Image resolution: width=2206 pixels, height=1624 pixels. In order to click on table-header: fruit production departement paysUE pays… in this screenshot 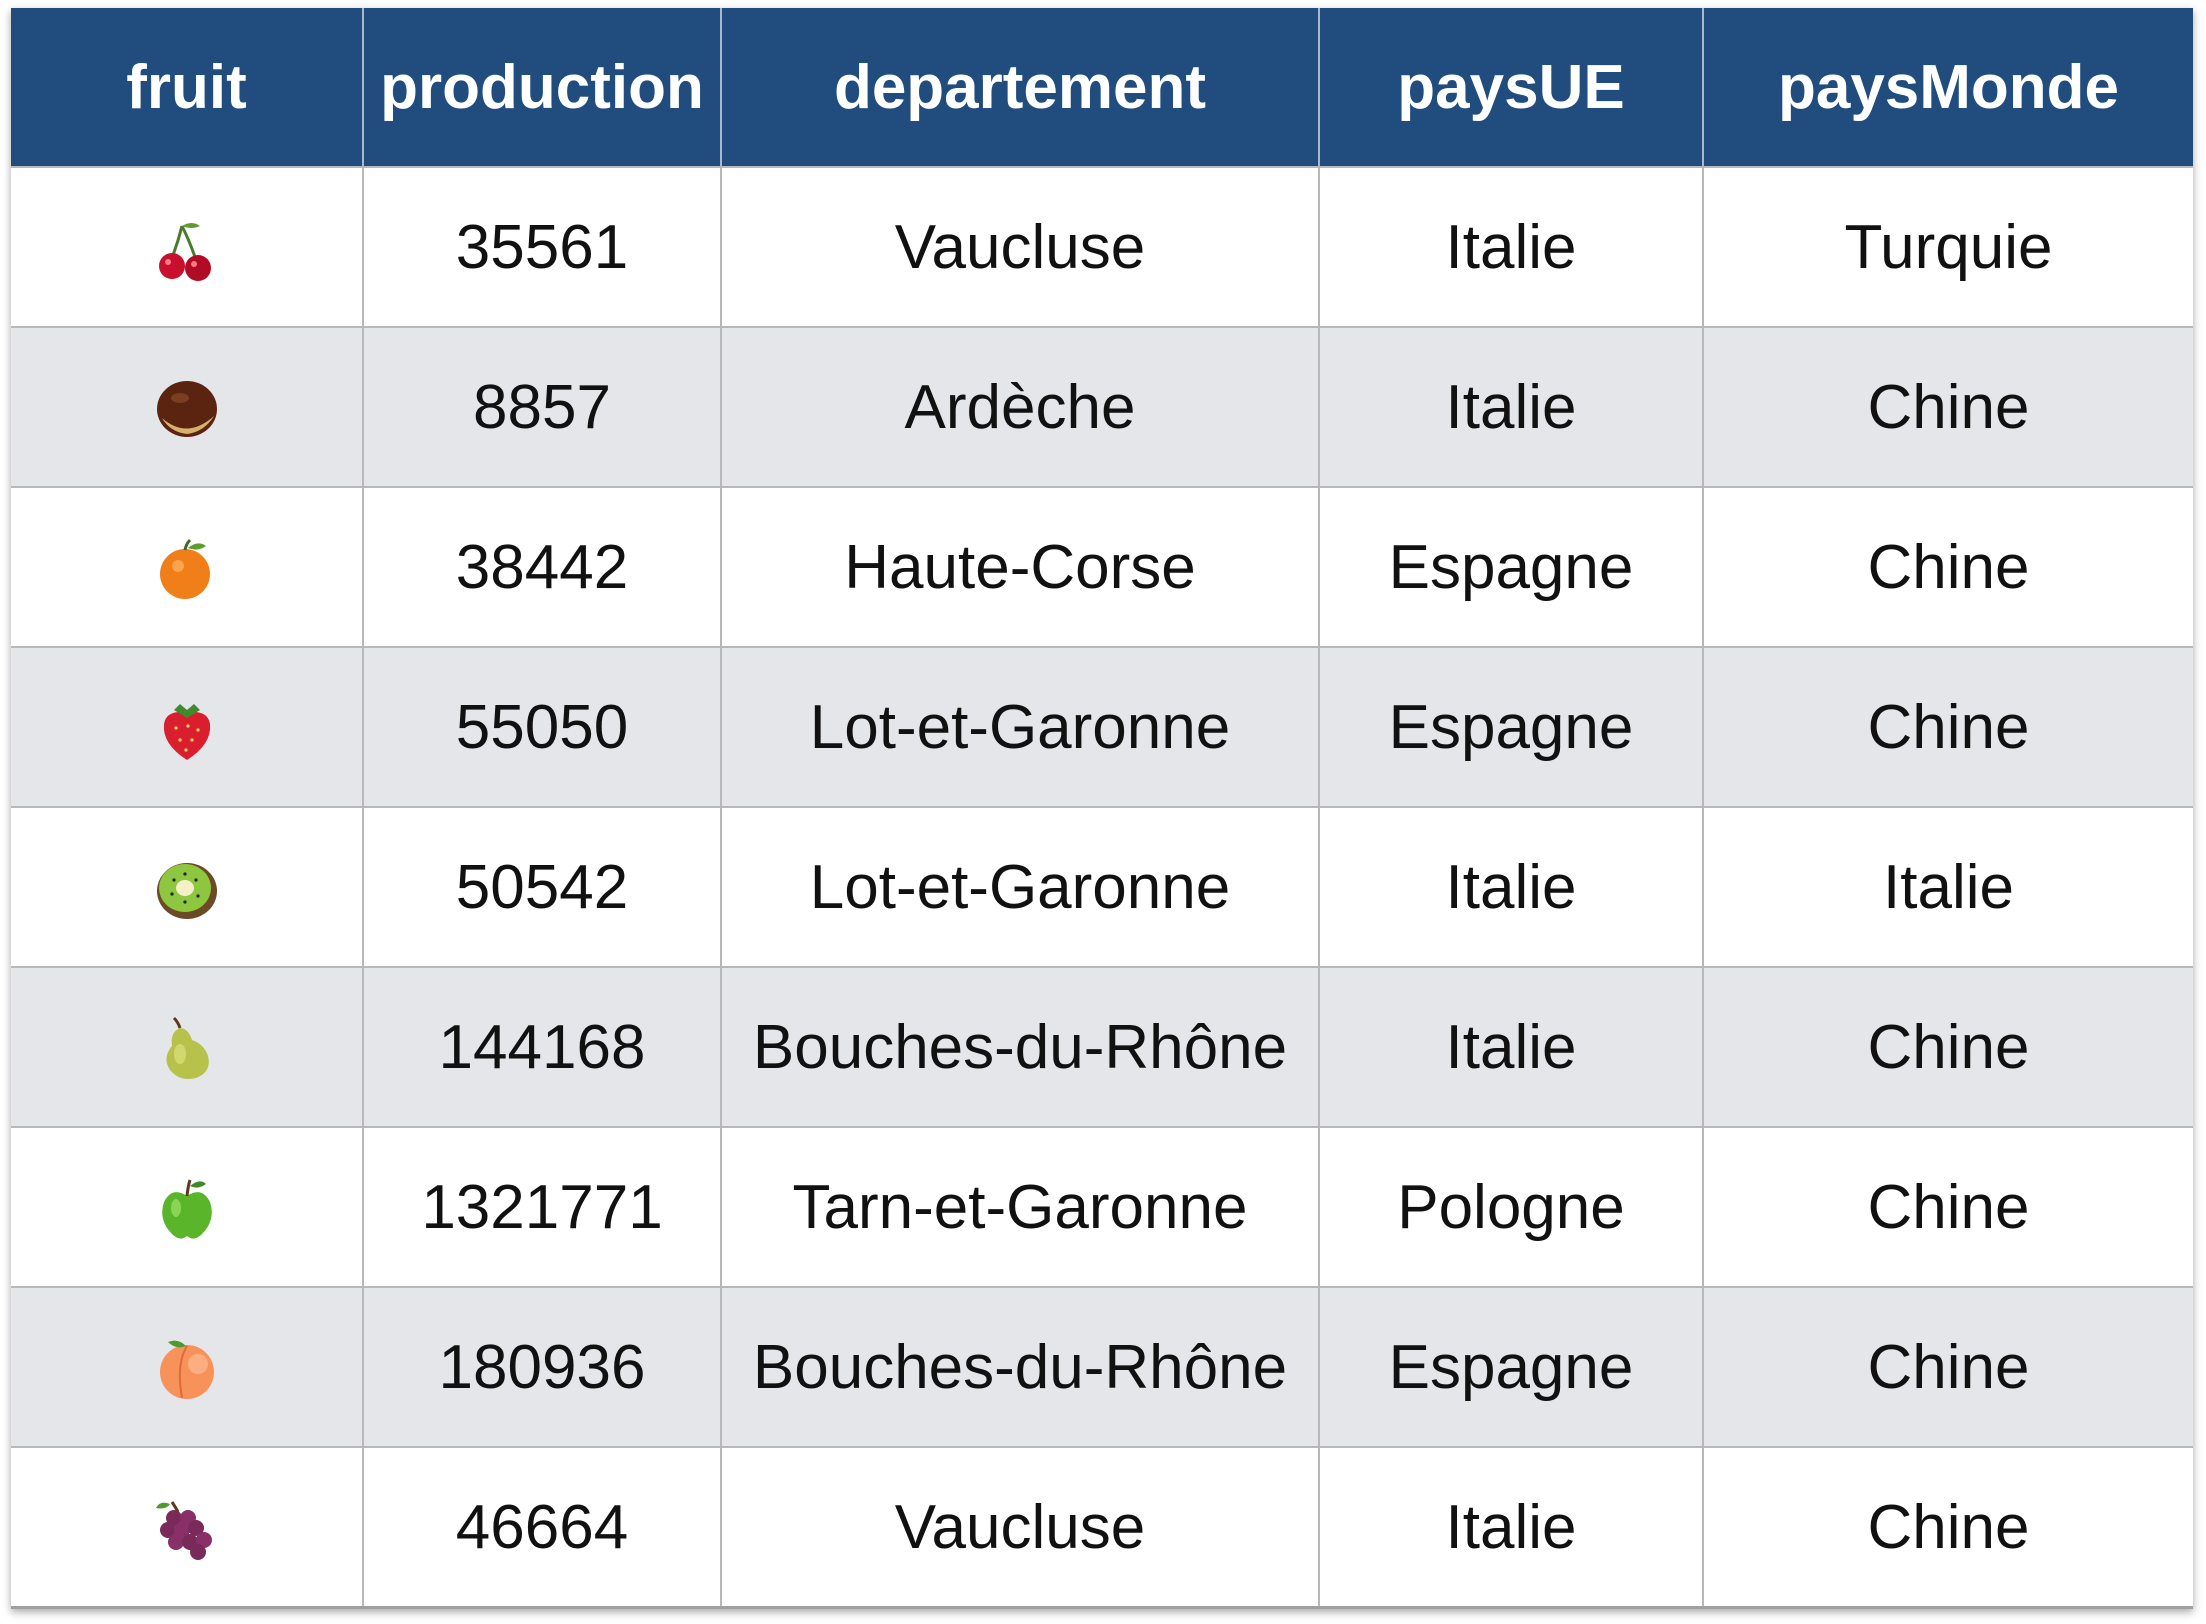, I will do `click(1102, 87)`.